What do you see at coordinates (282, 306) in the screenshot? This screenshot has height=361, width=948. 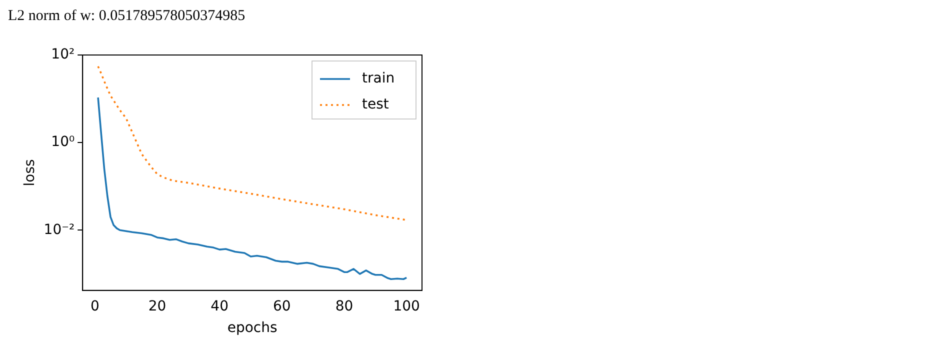 I see `x-tick-label: 60` at bounding box center [282, 306].